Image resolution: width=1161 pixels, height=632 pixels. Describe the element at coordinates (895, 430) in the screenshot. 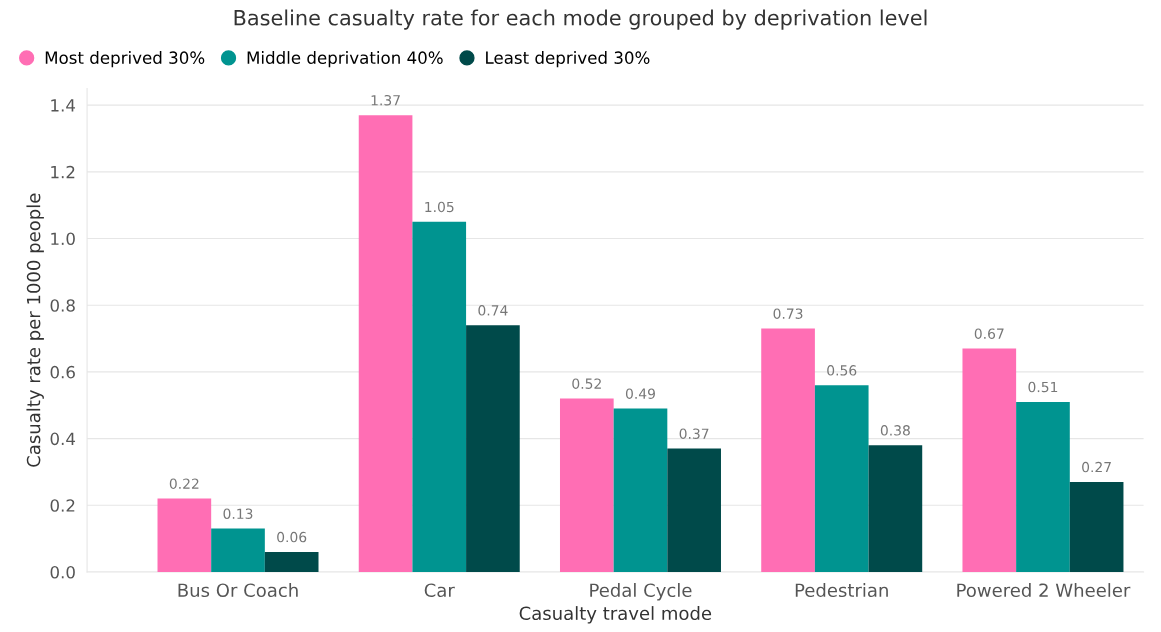

I see `data-label: 0.38` at that location.